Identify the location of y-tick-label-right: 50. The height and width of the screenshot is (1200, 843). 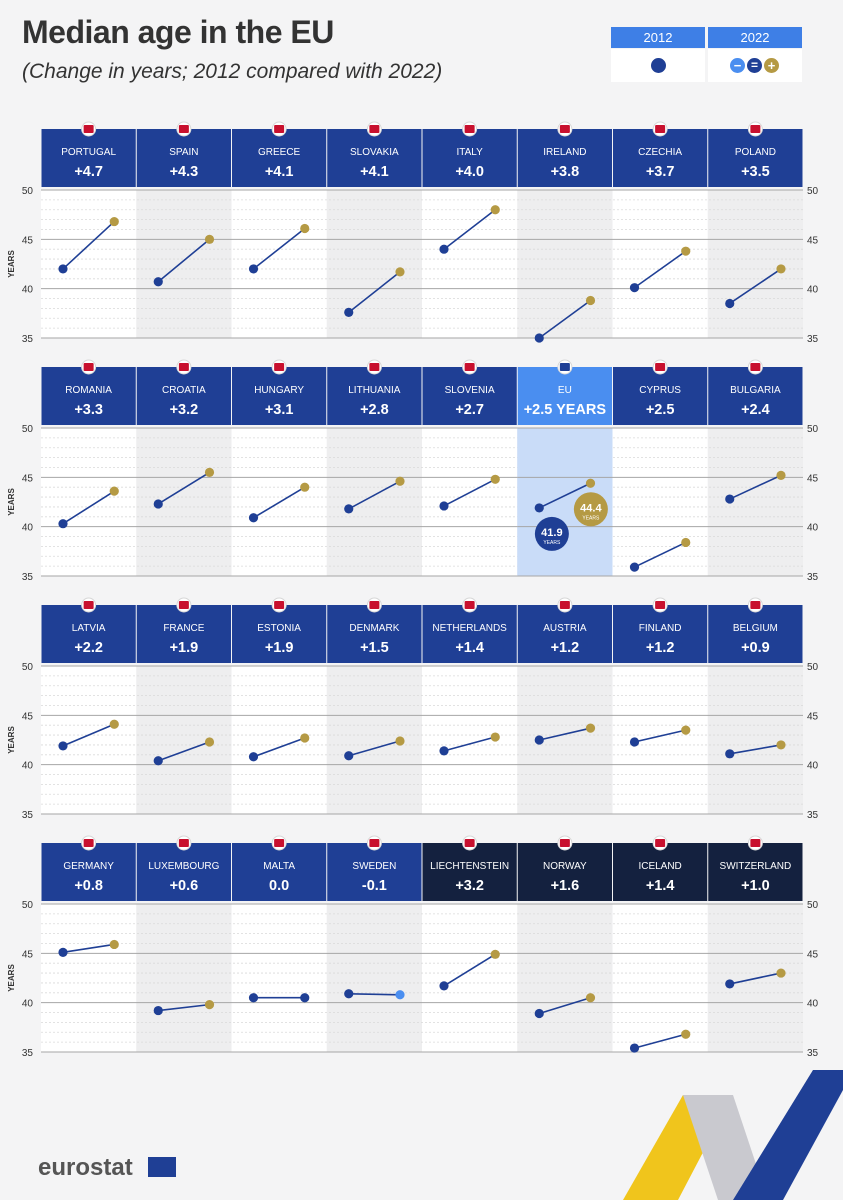
(813, 429).